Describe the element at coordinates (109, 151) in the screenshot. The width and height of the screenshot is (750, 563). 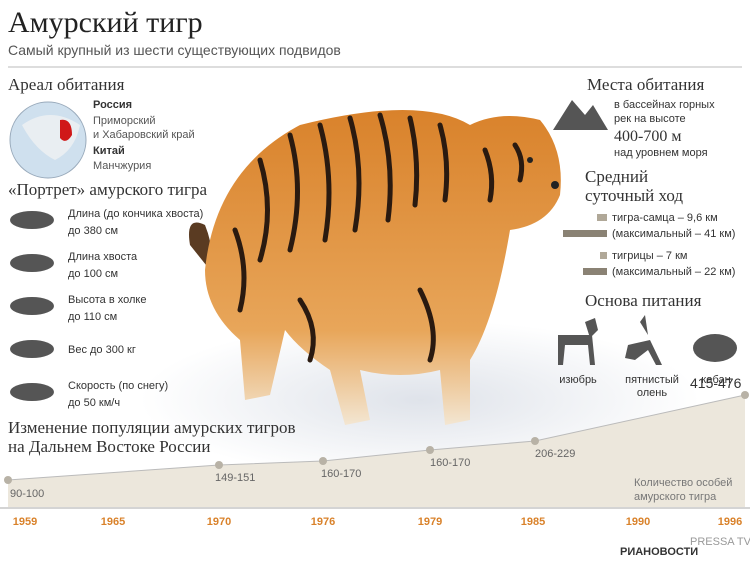
I see `habitat-china: Китай` at that location.